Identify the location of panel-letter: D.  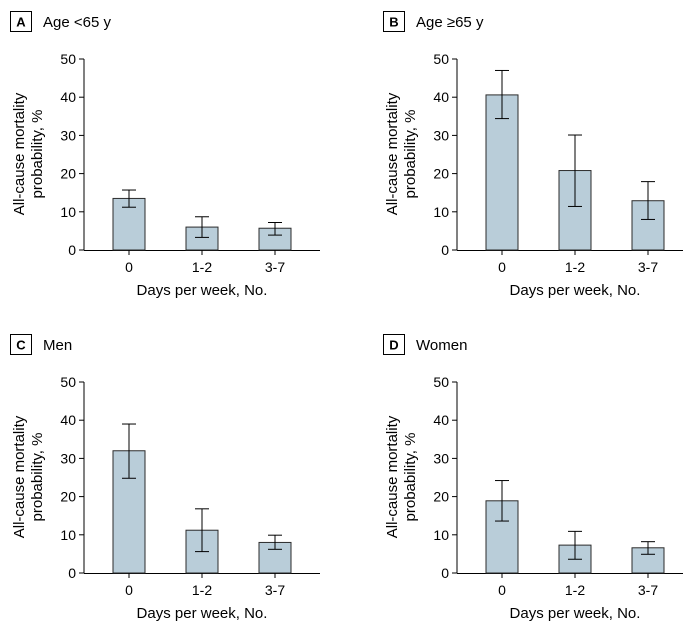
(393, 345).